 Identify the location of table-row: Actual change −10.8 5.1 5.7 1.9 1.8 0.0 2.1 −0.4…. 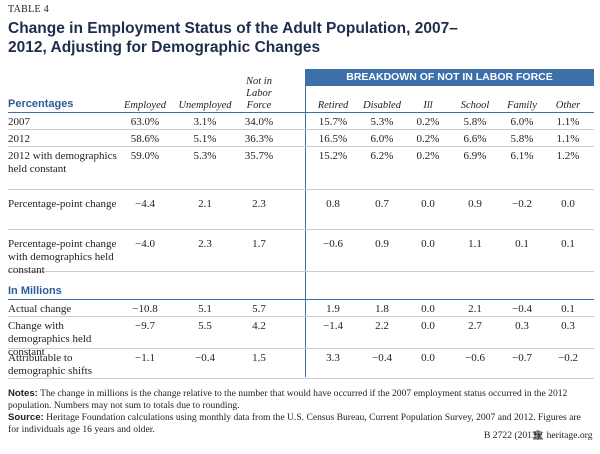
(301, 308).